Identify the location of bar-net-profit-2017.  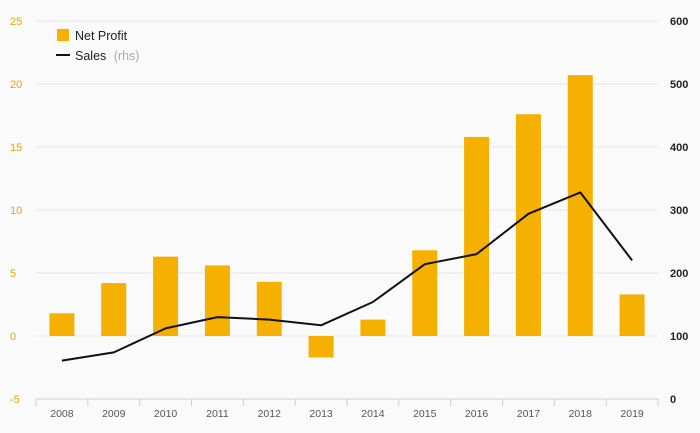
(528, 225).